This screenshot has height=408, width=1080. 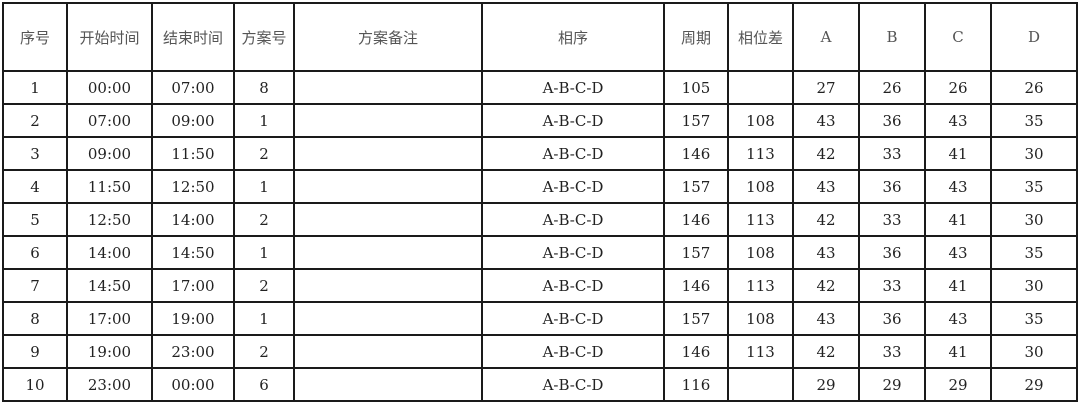 What do you see at coordinates (573, 37) in the screenshot?
I see `column-header-phase-sequence: 相序` at bounding box center [573, 37].